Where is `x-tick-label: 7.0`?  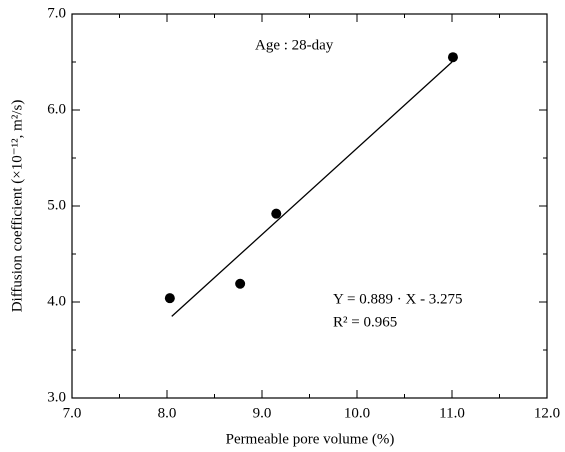 x-tick-label: 7.0 is located at coordinates (72, 413).